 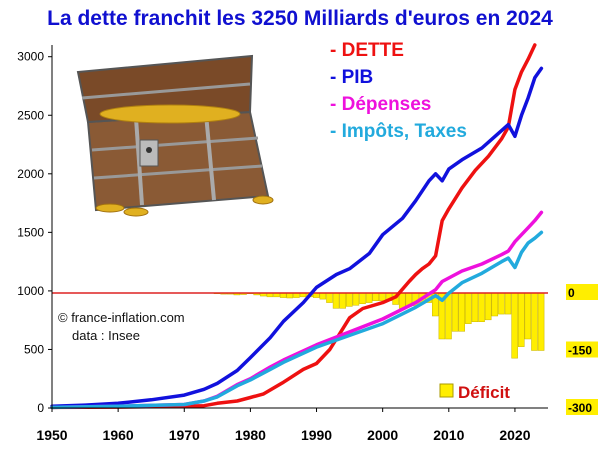 What do you see at coordinates (446, 390) in the screenshot?
I see `deficit-legend-swatch` at bounding box center [446, 390].